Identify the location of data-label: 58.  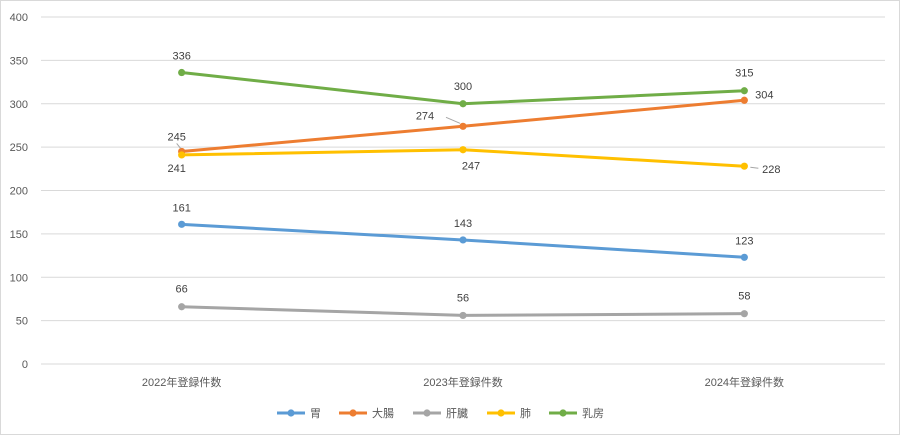
(744, 297).